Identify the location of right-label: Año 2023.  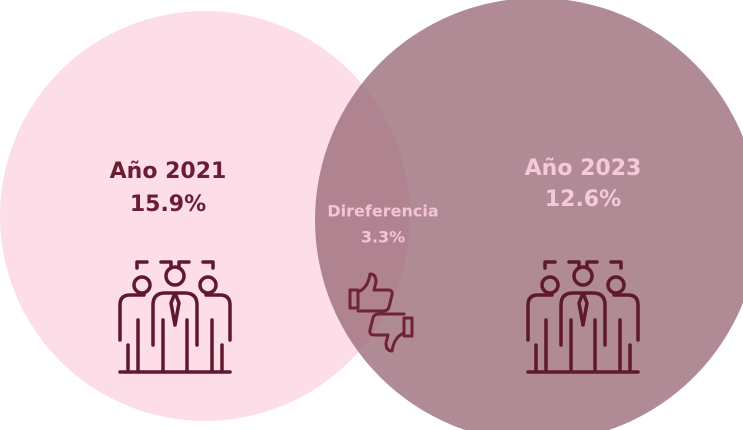
(583, 168).